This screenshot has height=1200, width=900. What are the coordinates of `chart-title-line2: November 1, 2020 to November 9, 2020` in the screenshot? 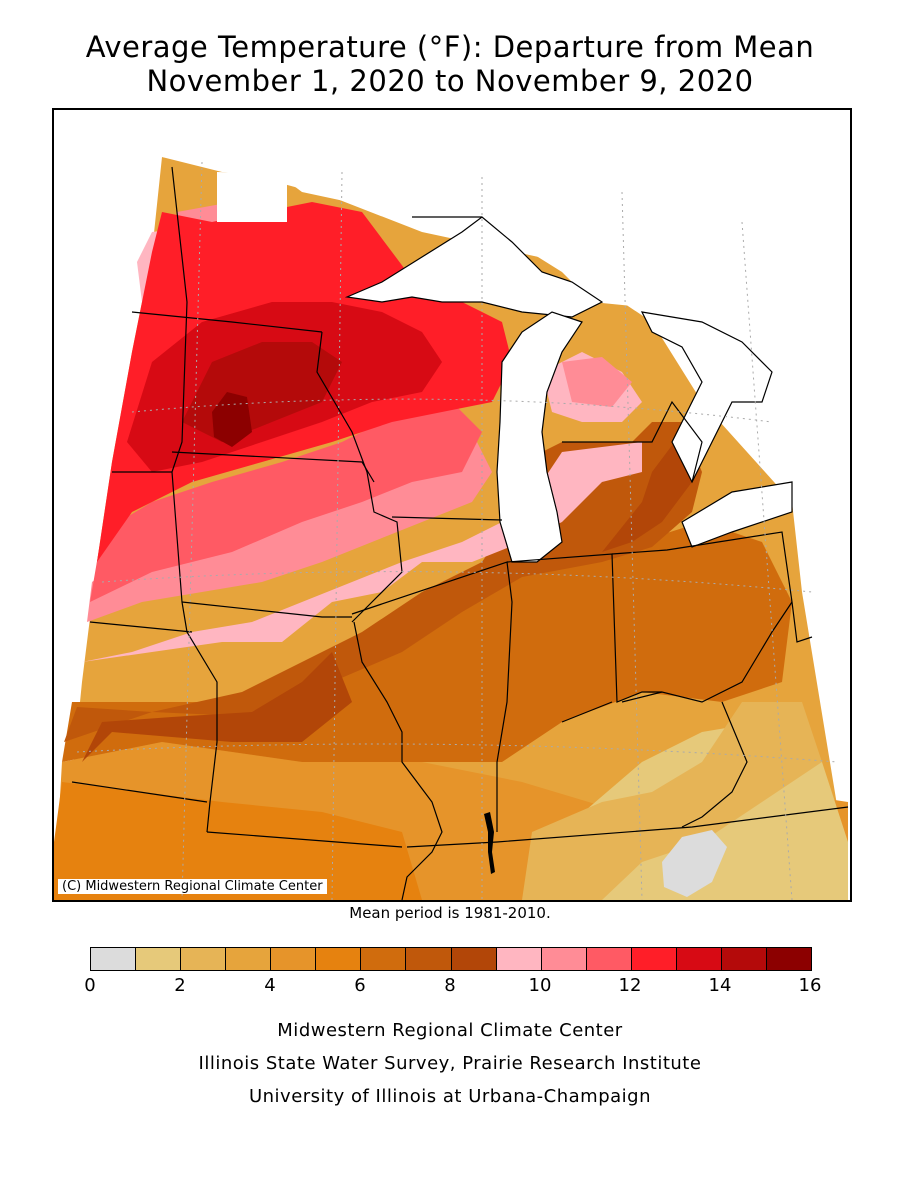 It's located at (450, 81).